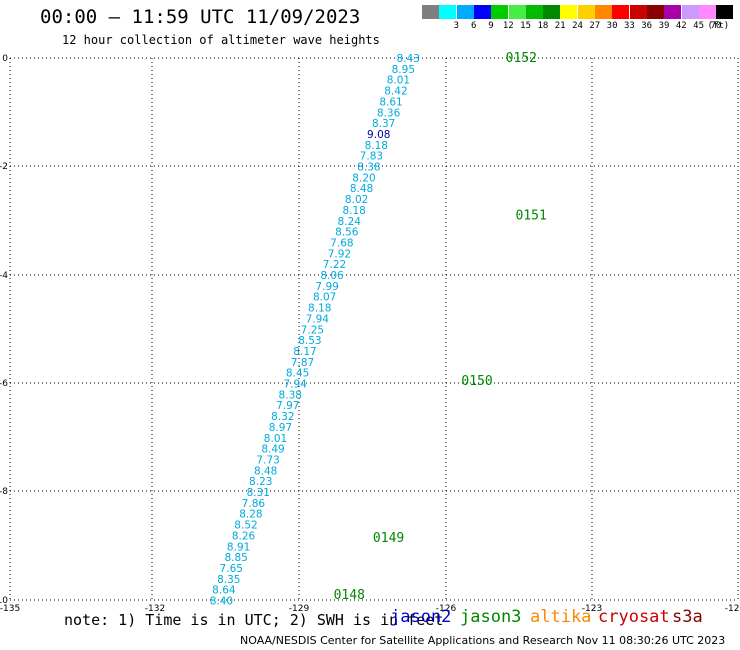 This screenshot has width=740, height=650. I want to click on y-tick-label: -2, so click(4, 167).